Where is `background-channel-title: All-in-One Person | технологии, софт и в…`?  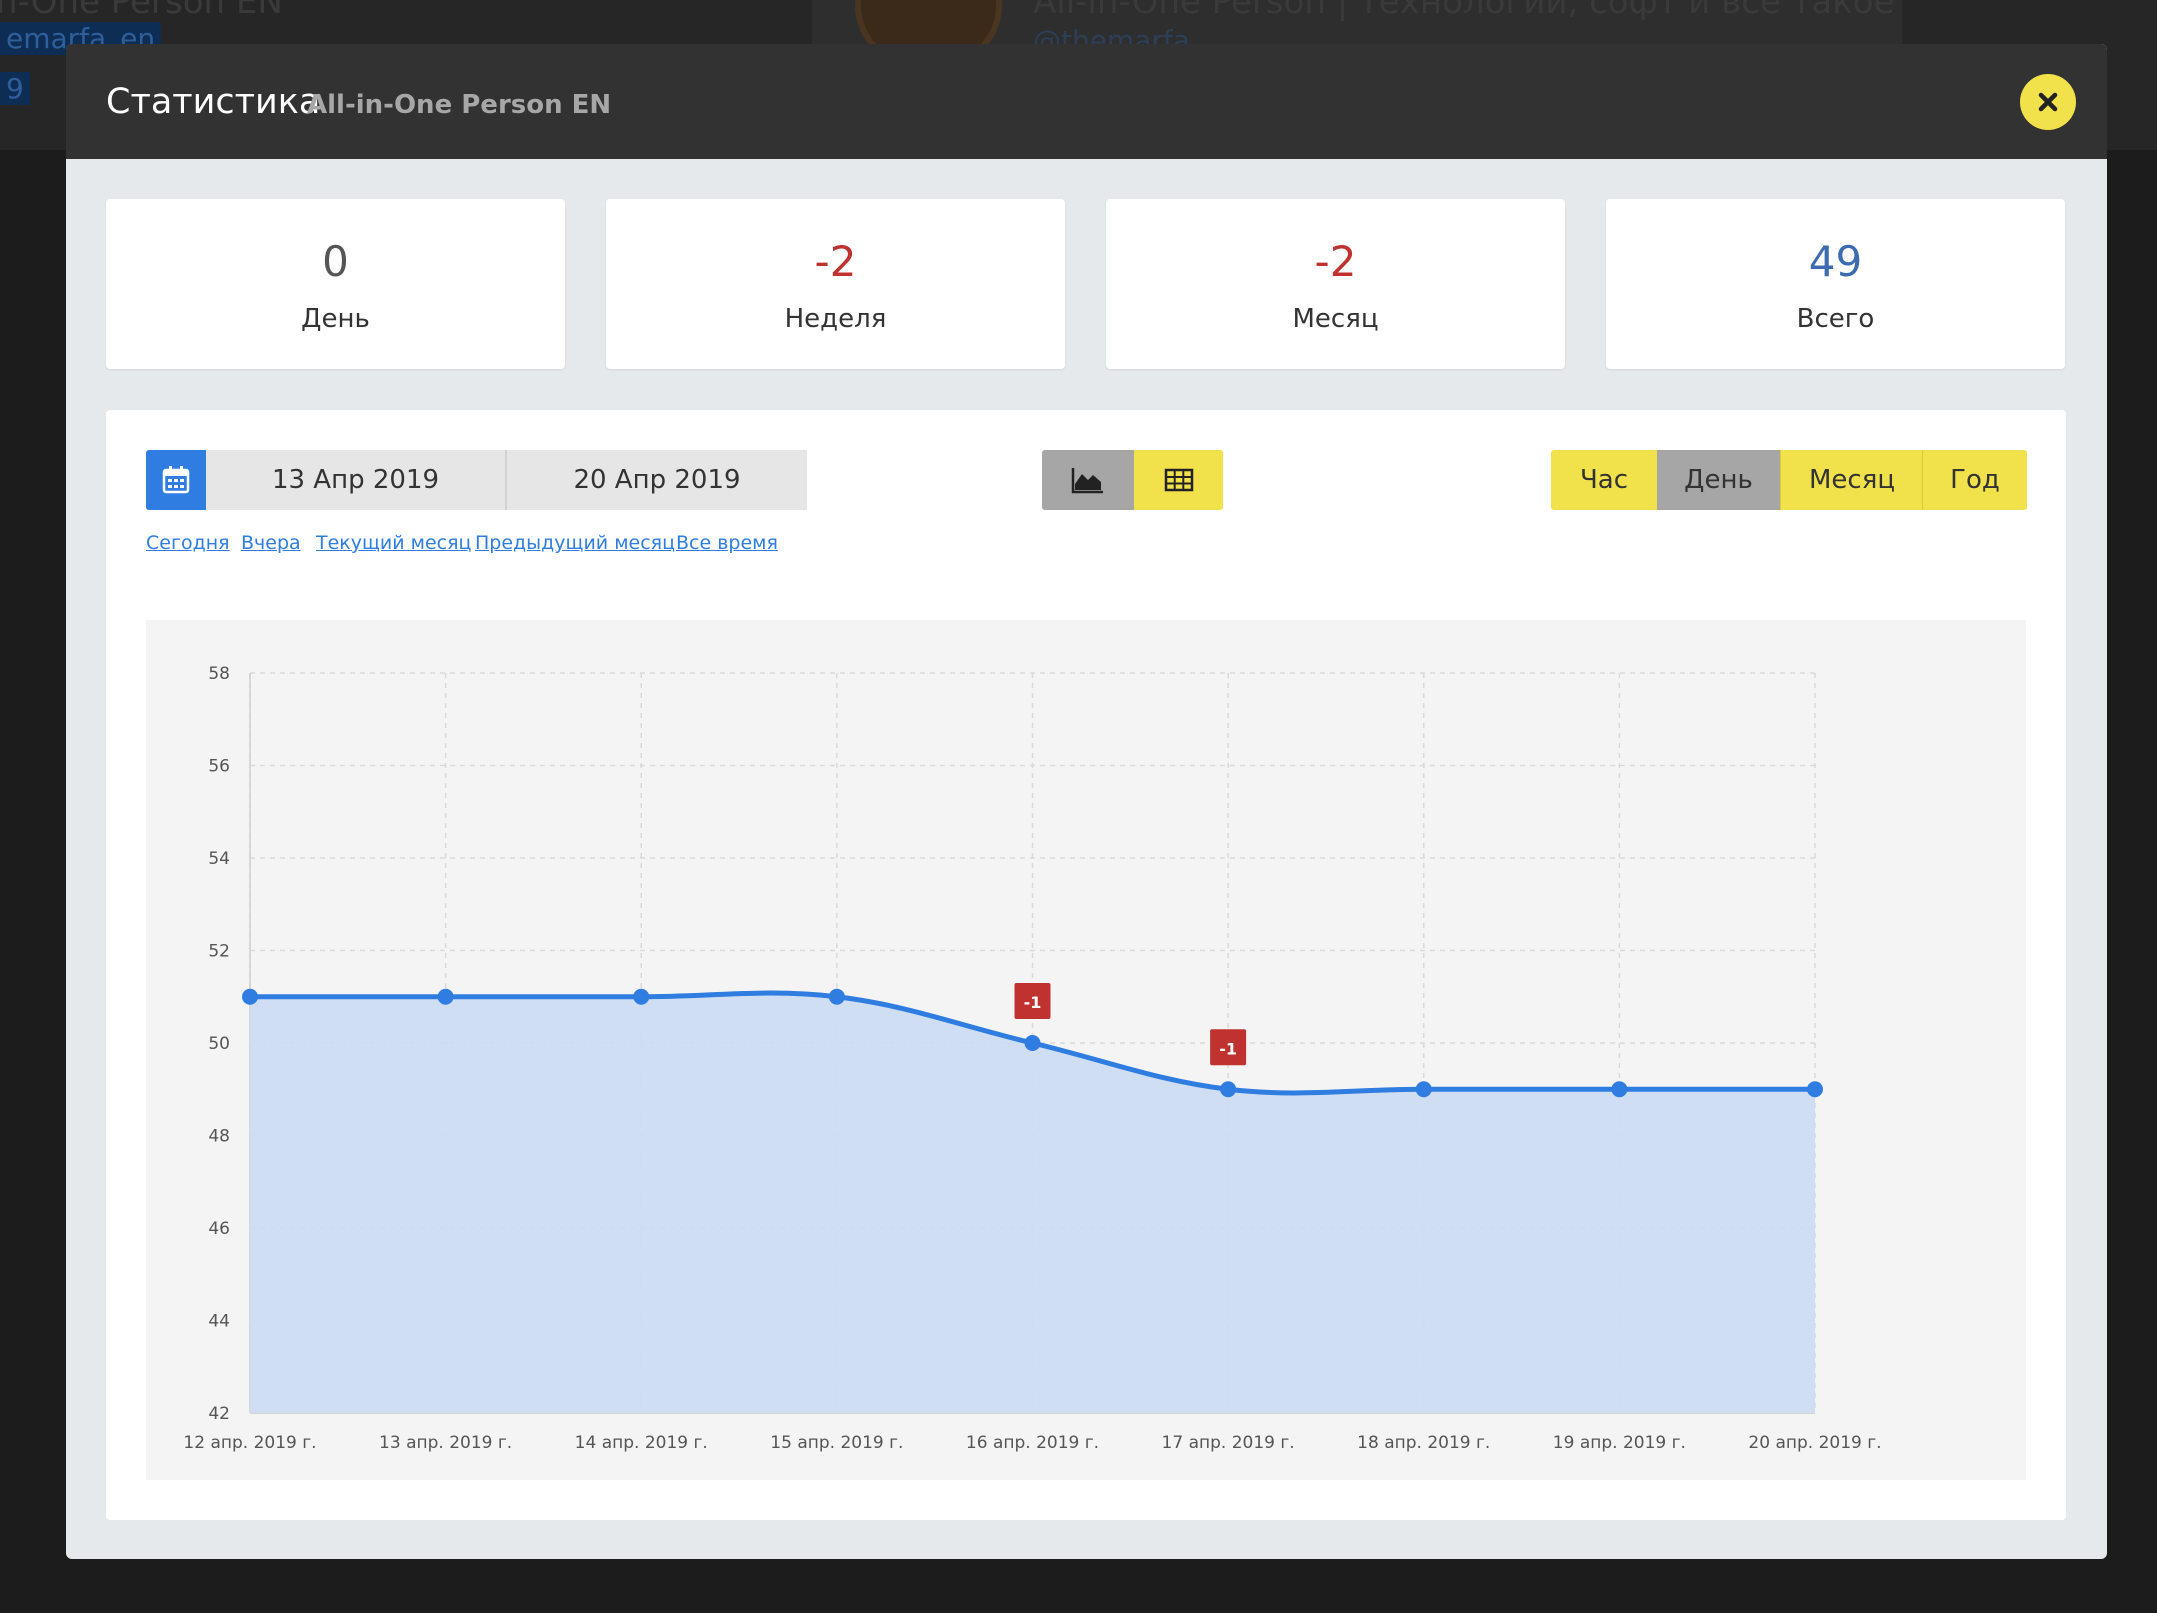
background-channel-title: All-in-One Person | технологии, софт и в… is located at coordinates (1464, 11).